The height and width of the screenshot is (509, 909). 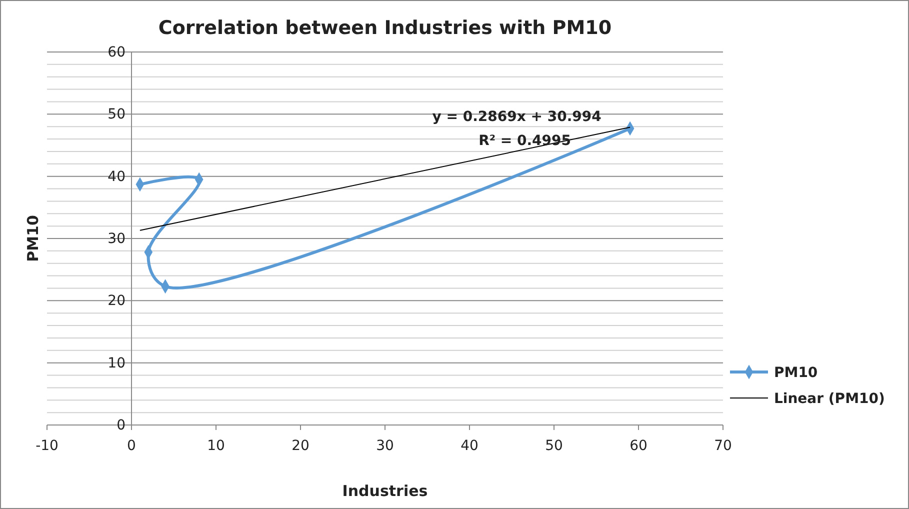 I want to click on annotation: R² = 0.4995, so click(x=525, y=141).